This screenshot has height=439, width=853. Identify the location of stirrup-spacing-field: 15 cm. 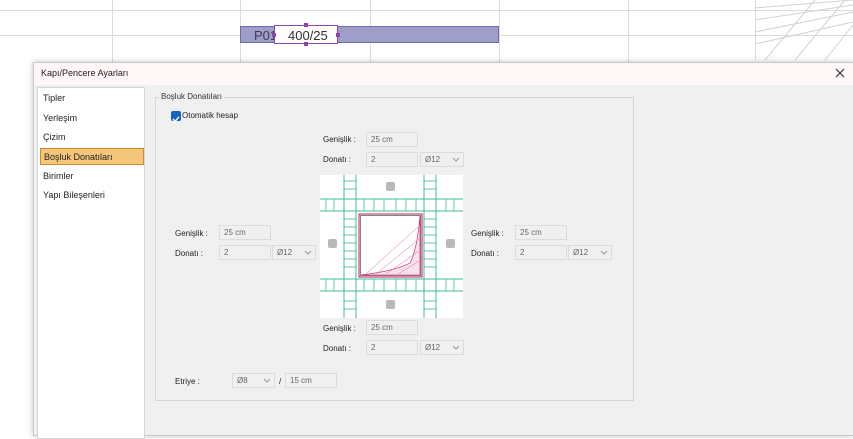
(311, 380).